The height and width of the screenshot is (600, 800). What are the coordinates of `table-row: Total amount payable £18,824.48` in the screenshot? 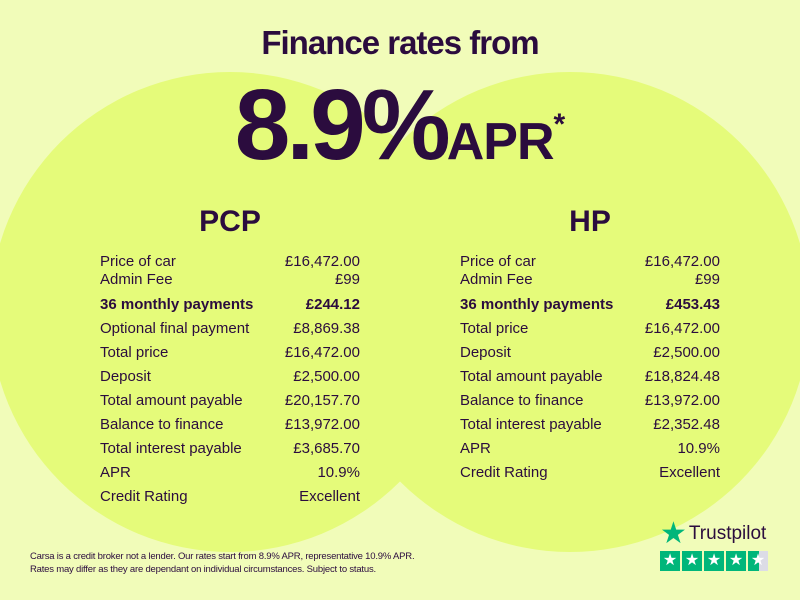 It's located at (590, 377).